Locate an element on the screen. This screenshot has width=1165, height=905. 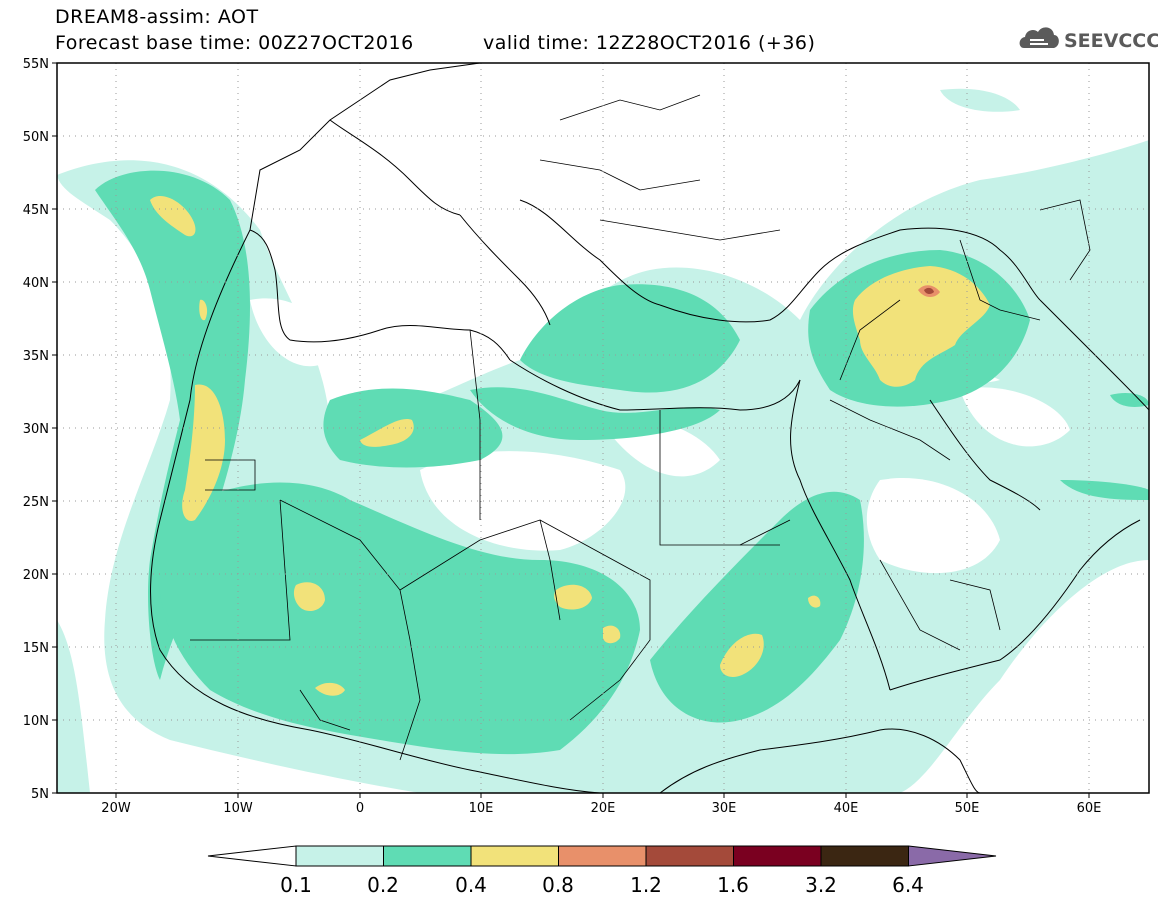
lat-label: 50N is located at coordinates (36, 137).